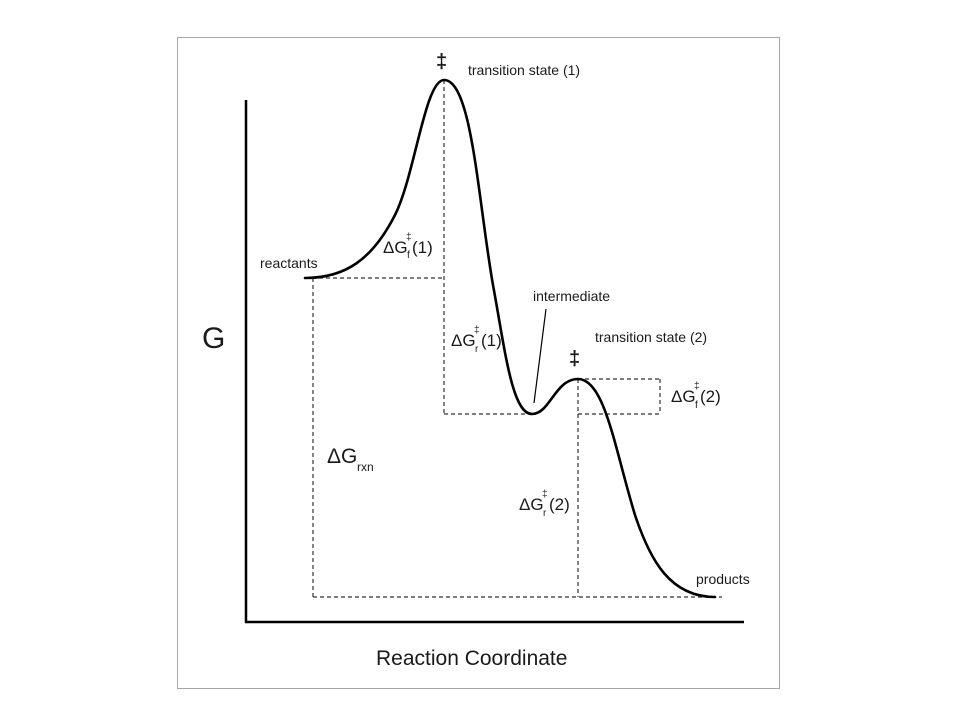 The height and width of the screenshot is (720, 960). What do you see at coordinates (471, 658) in the screenshot?
I see `x-axis-label: Reaction Coordinate` at bounding box center [471, 658].